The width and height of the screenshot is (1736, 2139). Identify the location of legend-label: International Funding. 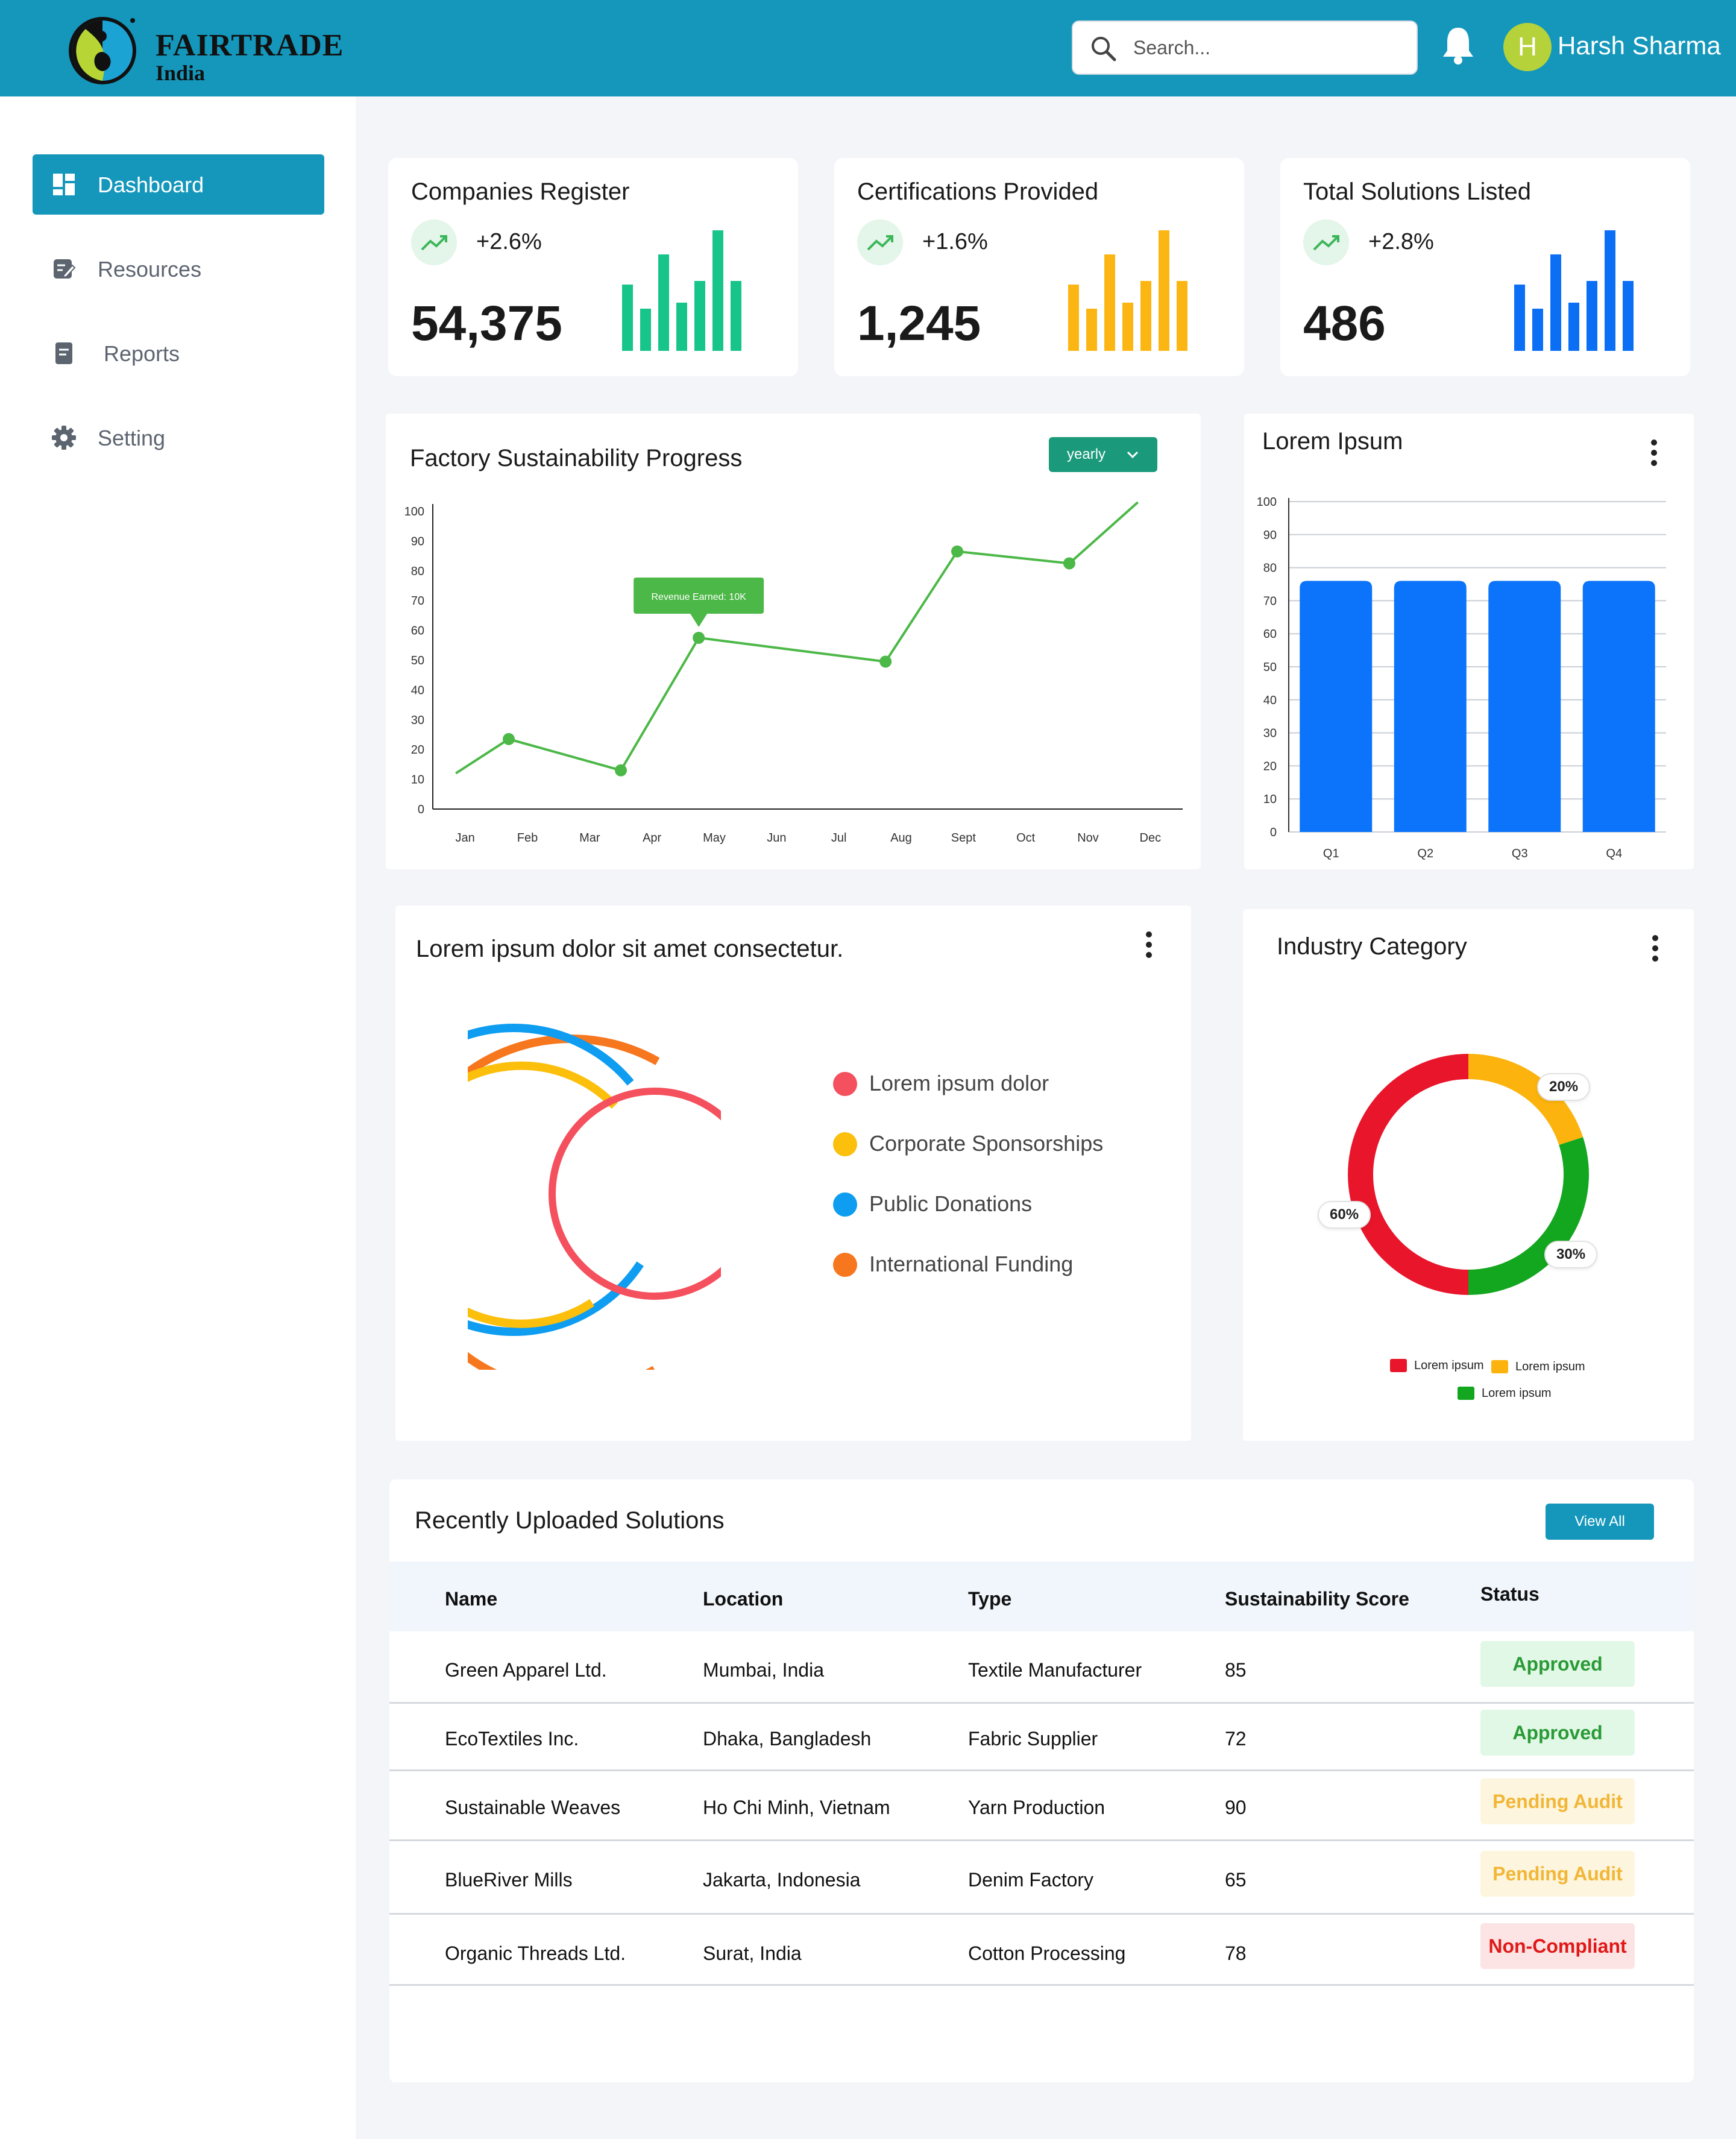
(971, 1264).